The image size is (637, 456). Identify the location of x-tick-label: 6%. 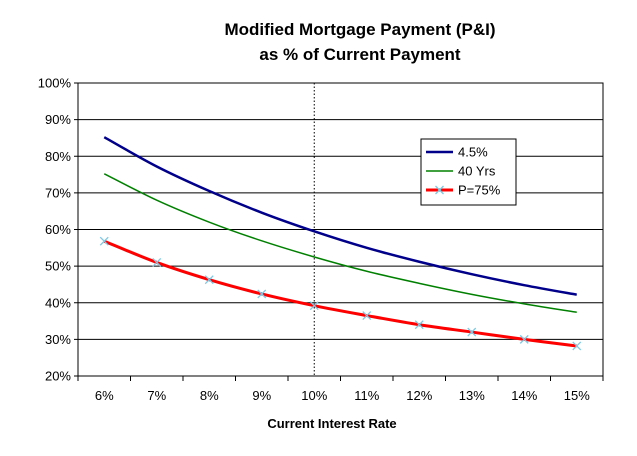
(104, 395).